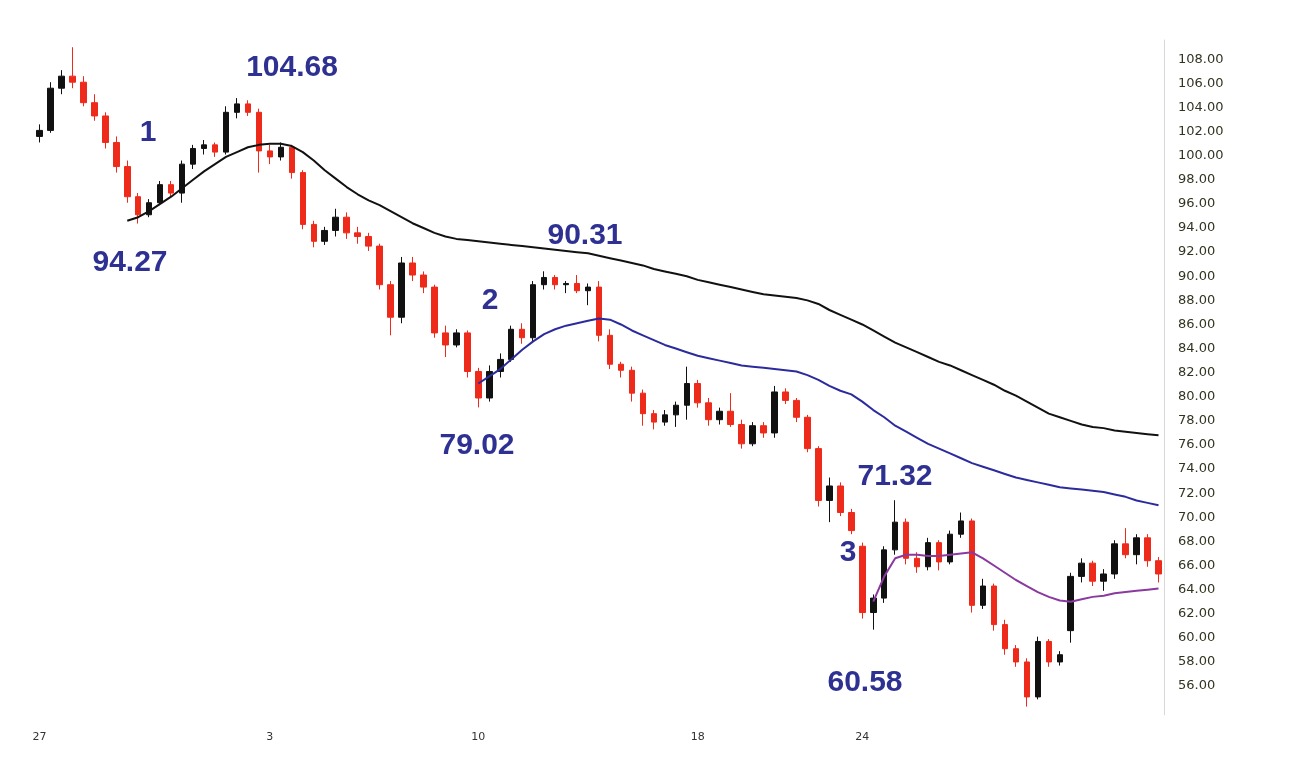 The width and height of the screenshot is (1290, 770). Describe the element at coordinates (1197, 492) in the screenshot. I see `y-tick-label: 72.00` at that location.